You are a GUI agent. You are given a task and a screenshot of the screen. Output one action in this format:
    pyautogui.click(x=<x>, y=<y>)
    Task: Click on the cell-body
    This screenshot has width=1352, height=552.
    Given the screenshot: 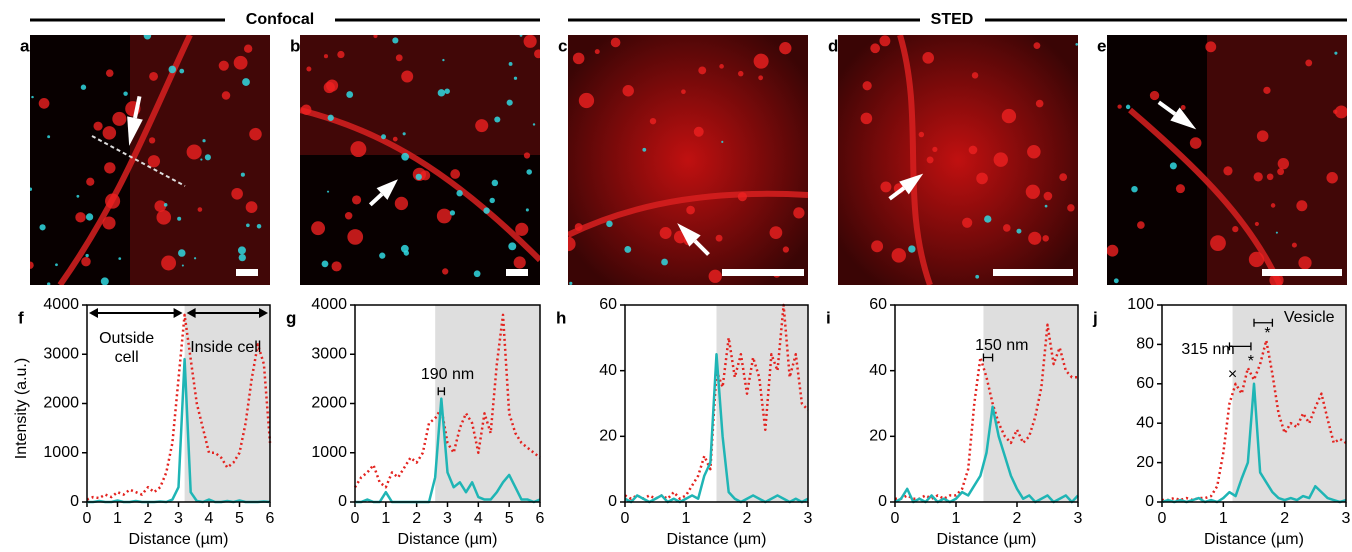 What is the action you would take?
    pyautogui.click(x=420, y=95)
    